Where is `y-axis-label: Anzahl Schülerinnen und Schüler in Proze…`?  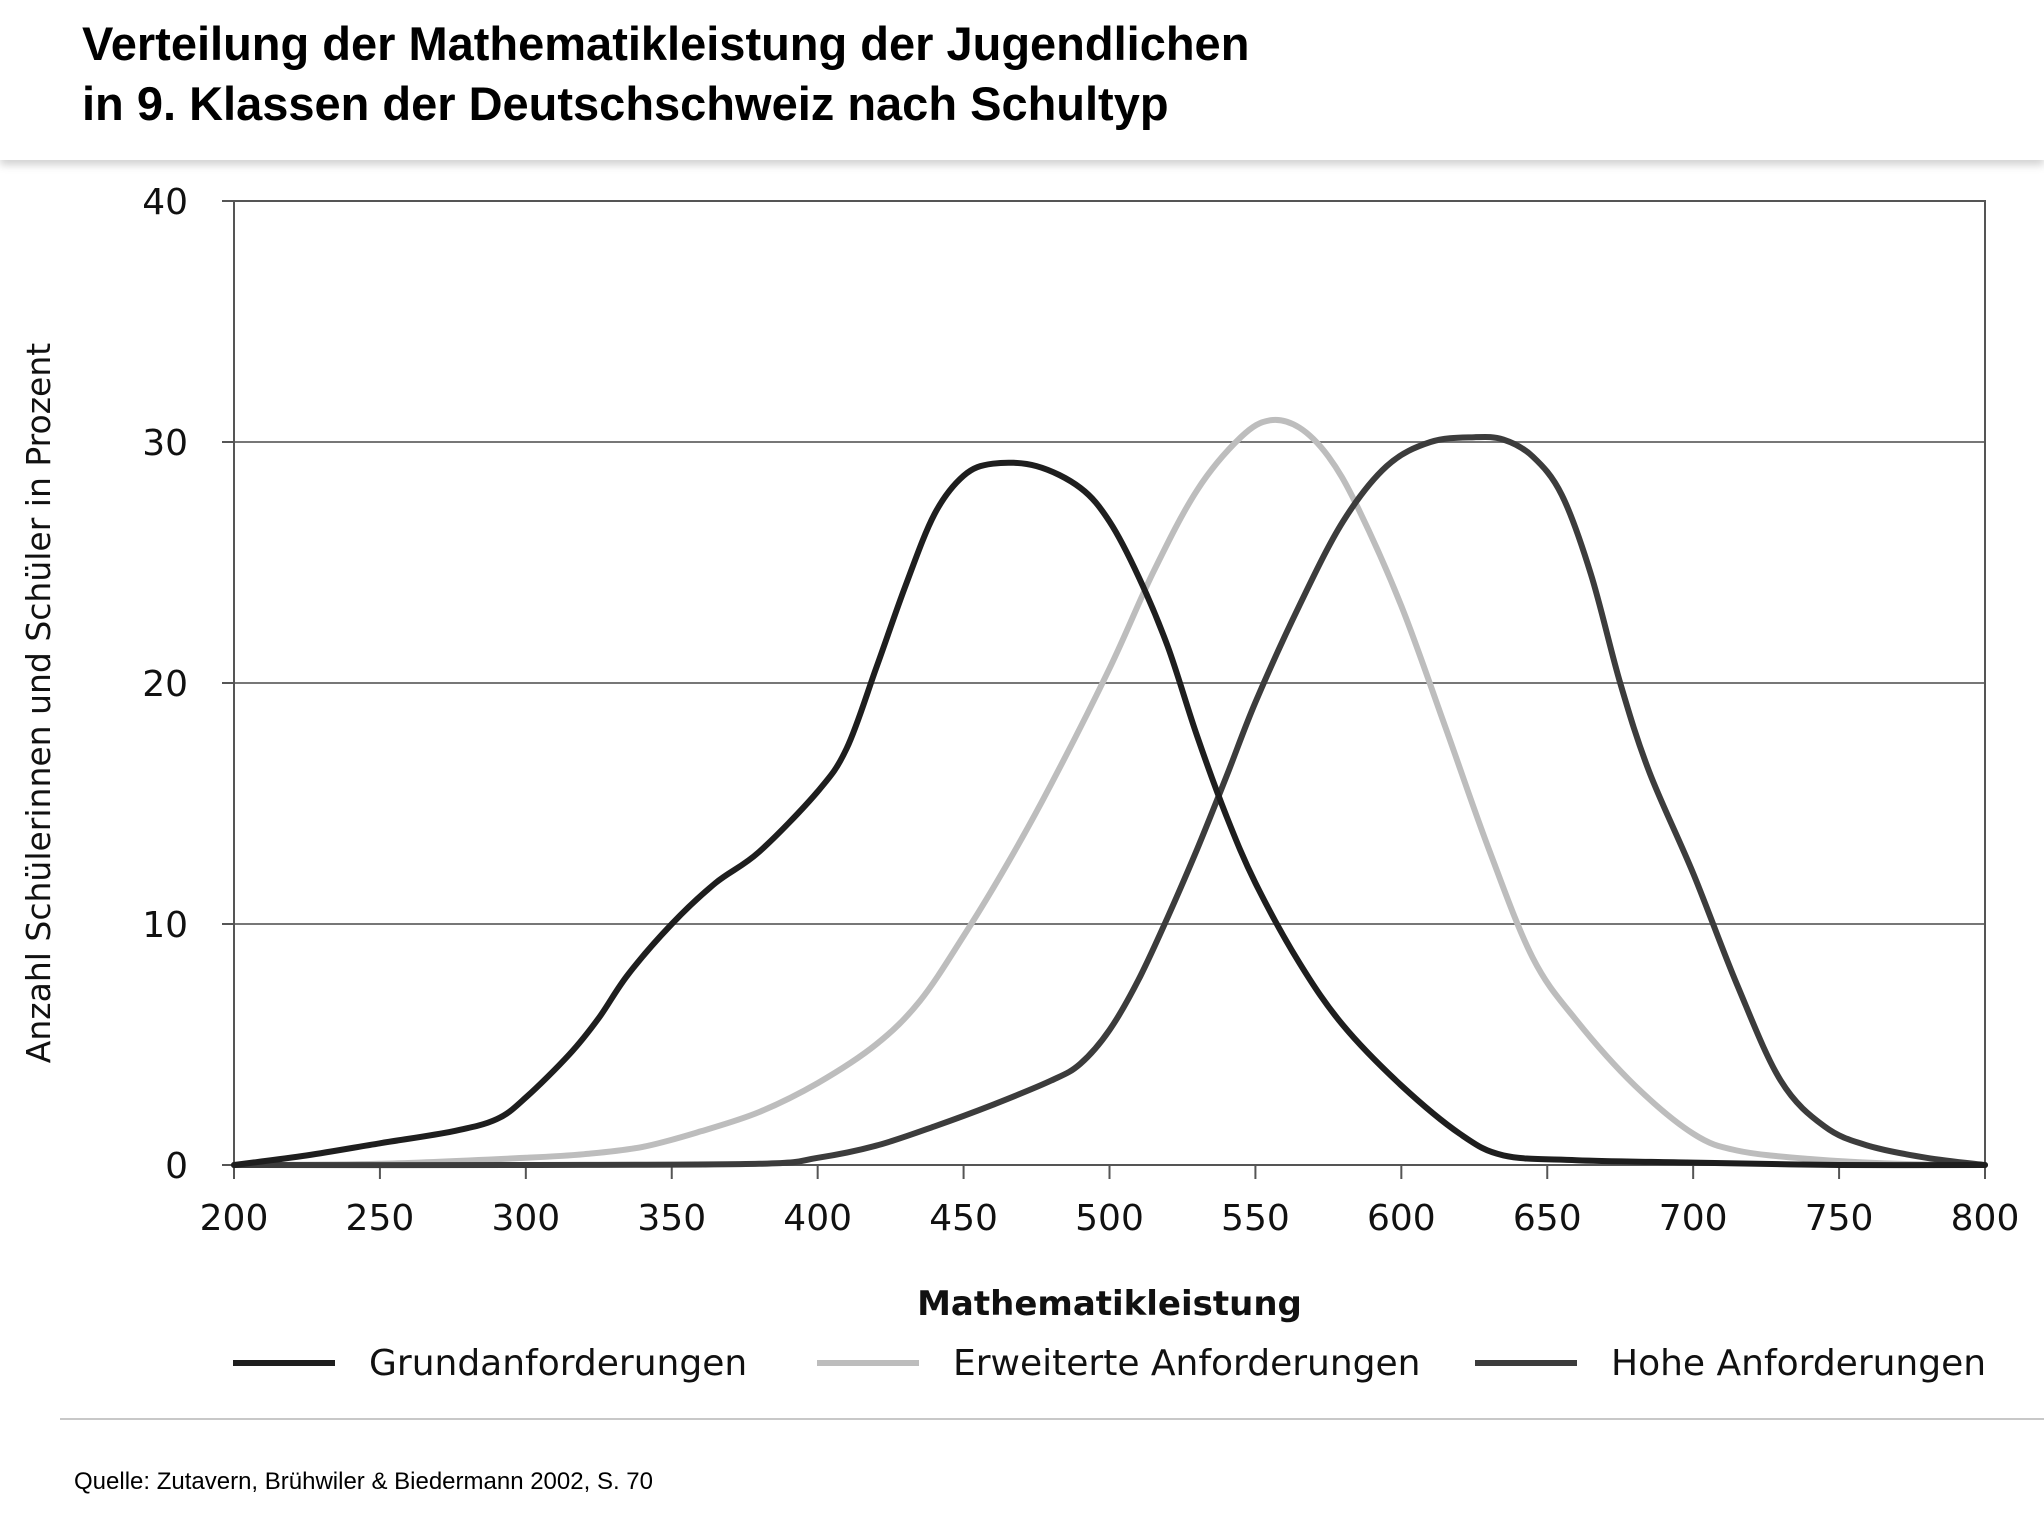
y-axis-label: Anzahl Schülerinnen und Schüler in Proze… is located at coordinates (38, 703).